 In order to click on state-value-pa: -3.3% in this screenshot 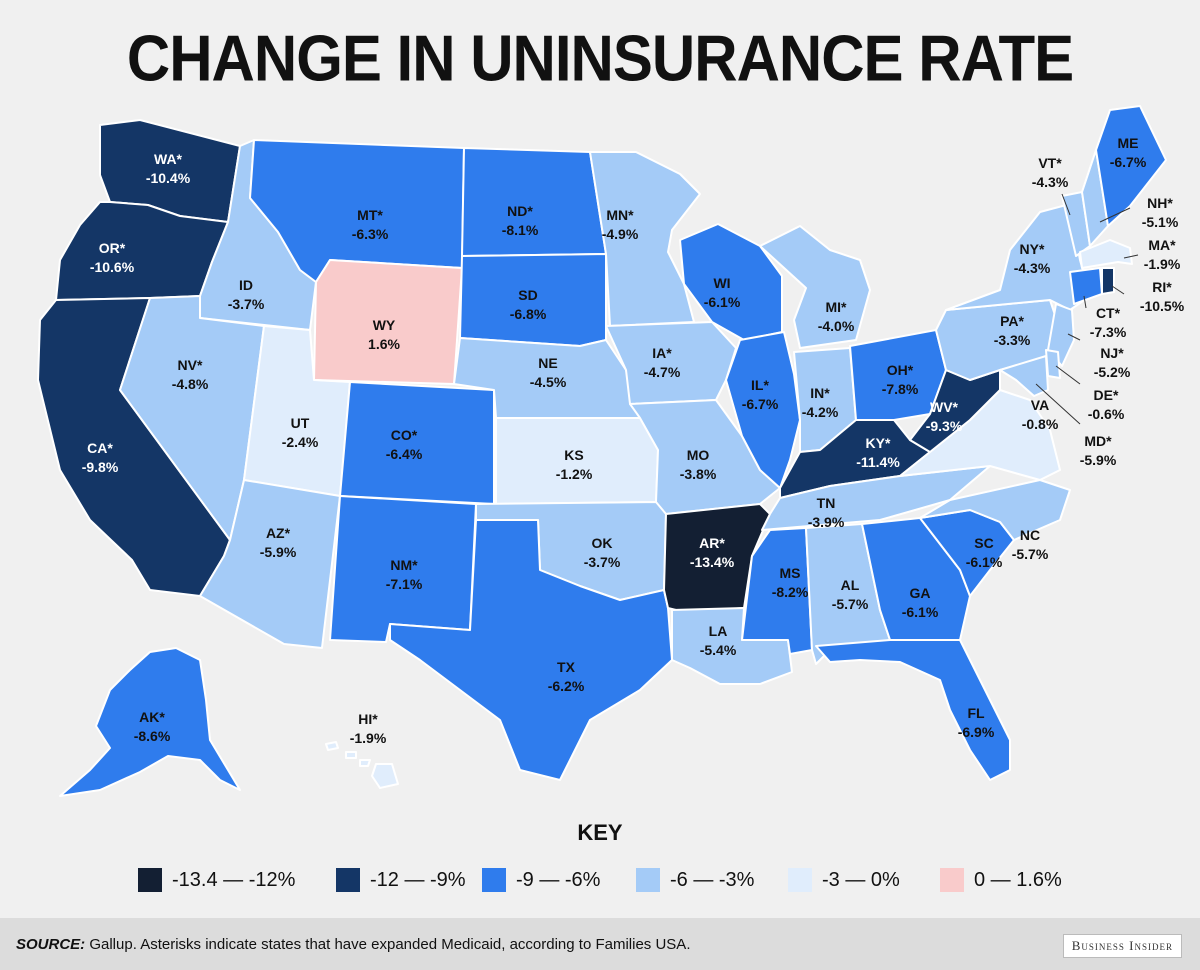, I will do `click(1012, 340)`.